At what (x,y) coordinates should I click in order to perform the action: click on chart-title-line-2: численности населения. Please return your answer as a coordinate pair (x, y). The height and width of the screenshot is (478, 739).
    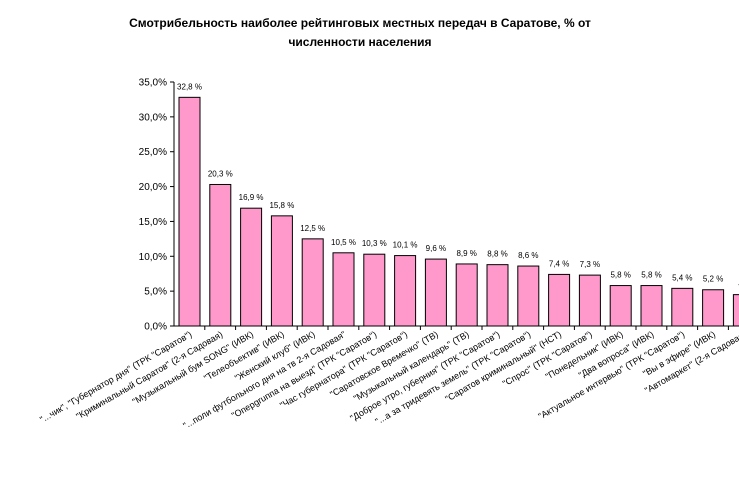
    Looking at the image, I should click on (360, 42).